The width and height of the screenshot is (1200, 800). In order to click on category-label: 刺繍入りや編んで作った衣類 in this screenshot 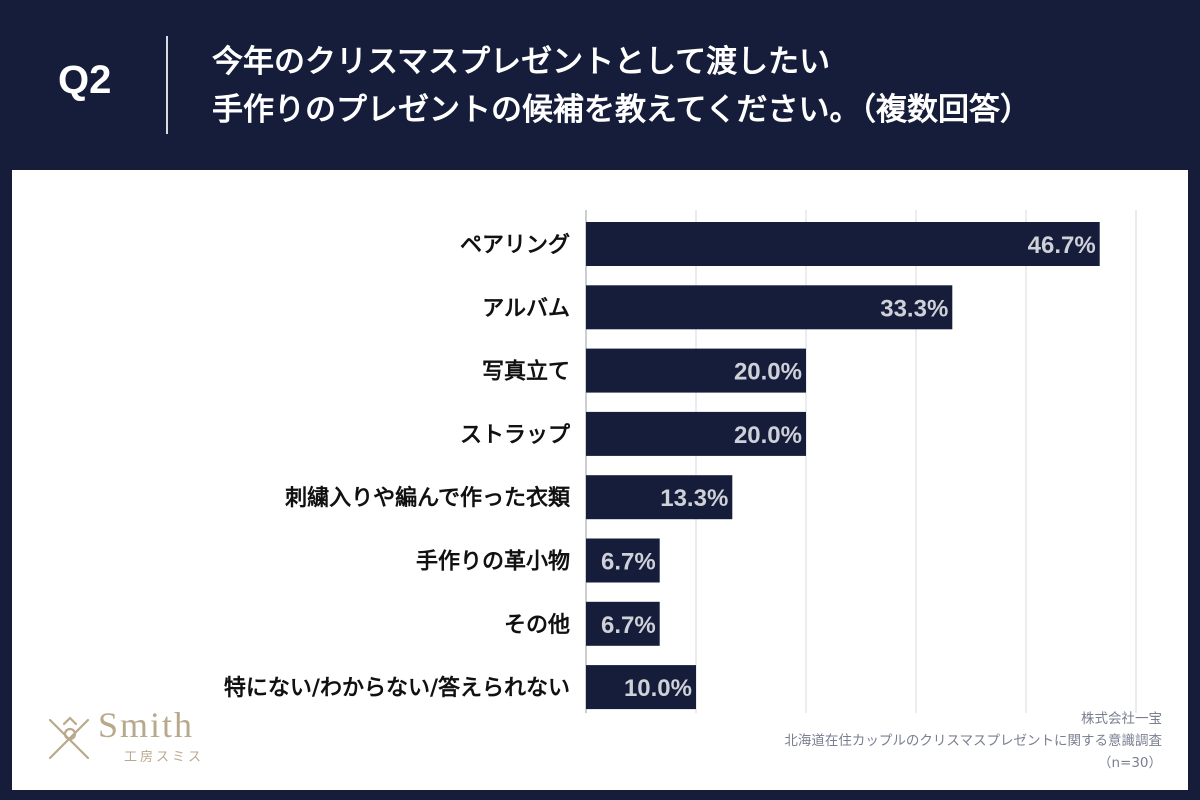, I will do `click(428, 498)`.